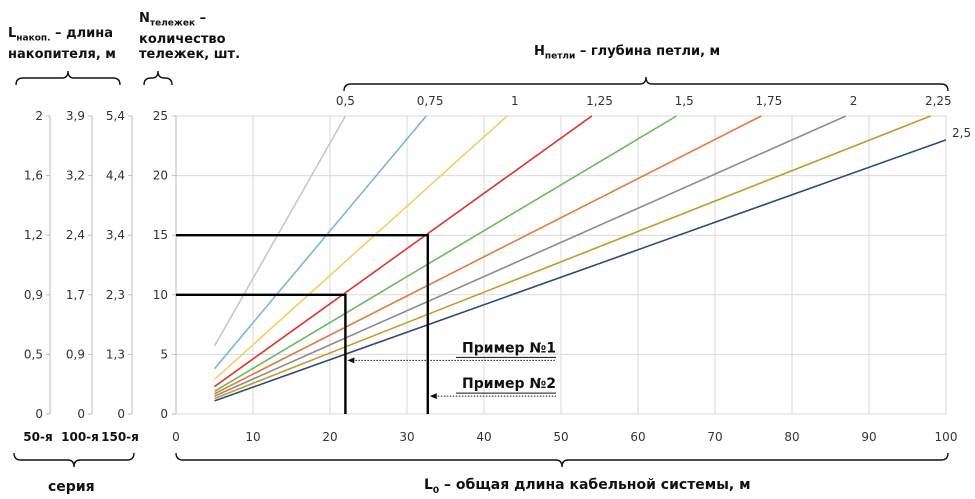 The height and width of the screenshot is (499, 975). Describe the element at coordinates (637, 437) in the screenshot. I see `x-tick-label: 60` at that location.